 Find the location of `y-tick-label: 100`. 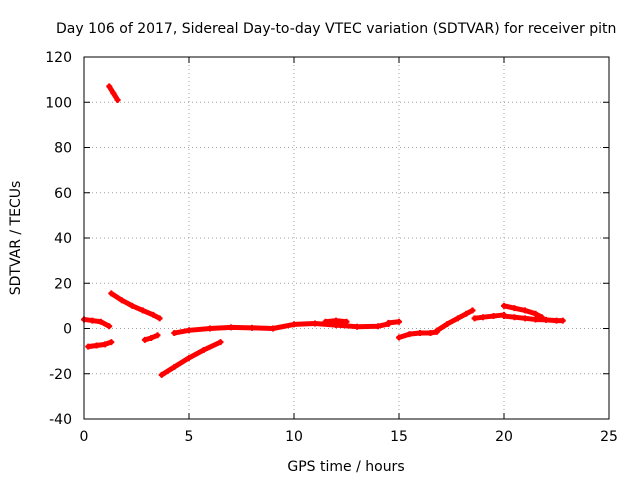

y-tick-label: 100 is located at coordinates (58, 103).